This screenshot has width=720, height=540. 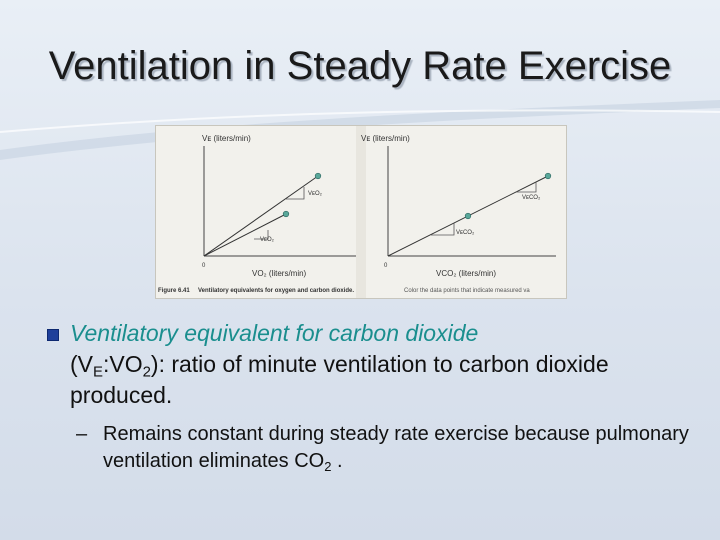 I want to click on right-x-axis-label: VCO₂ (liters/min), so click(x=466, y=273).